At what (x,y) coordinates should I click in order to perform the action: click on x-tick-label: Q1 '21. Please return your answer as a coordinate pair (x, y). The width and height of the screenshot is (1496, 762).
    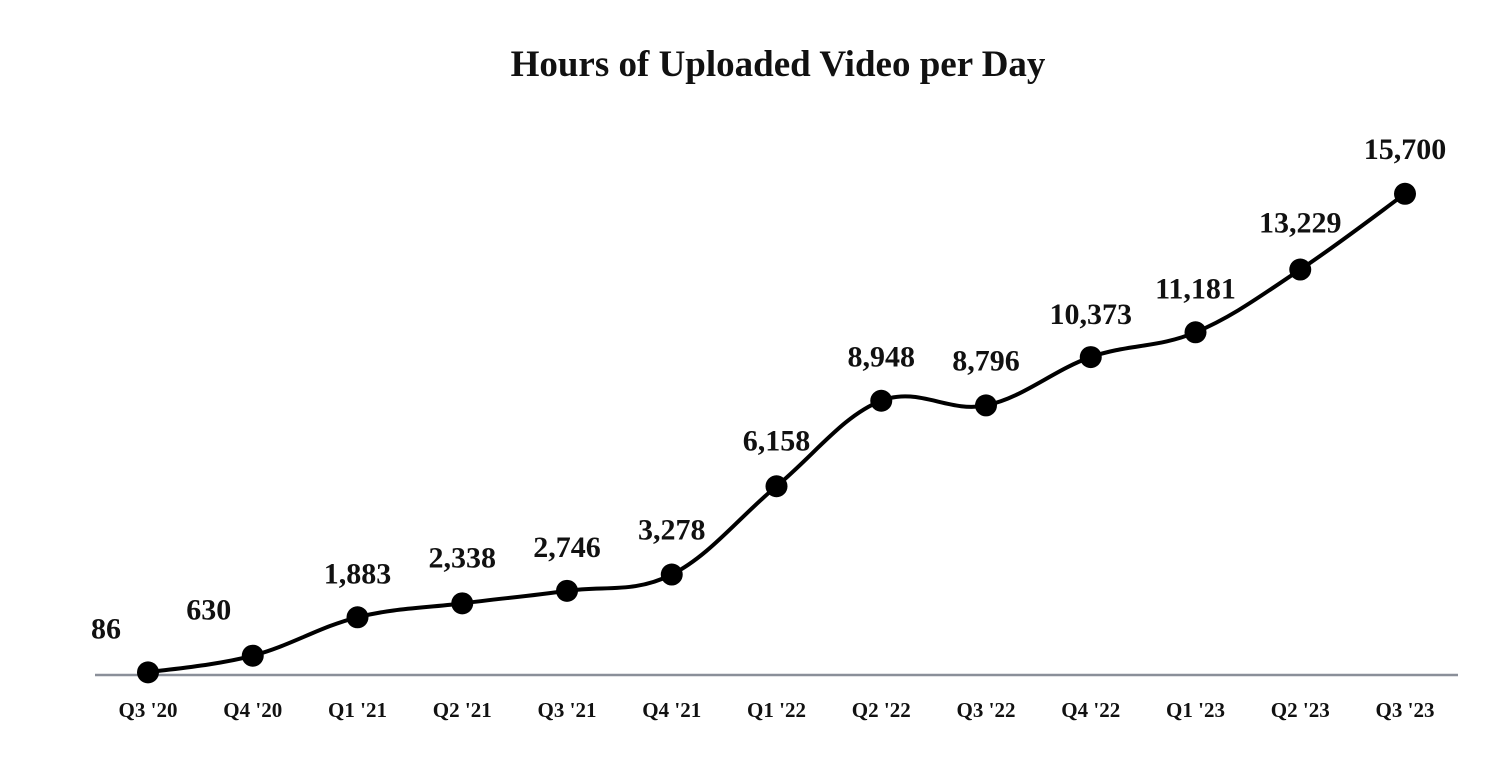
    Looking at the image, I should click on (357, 710).